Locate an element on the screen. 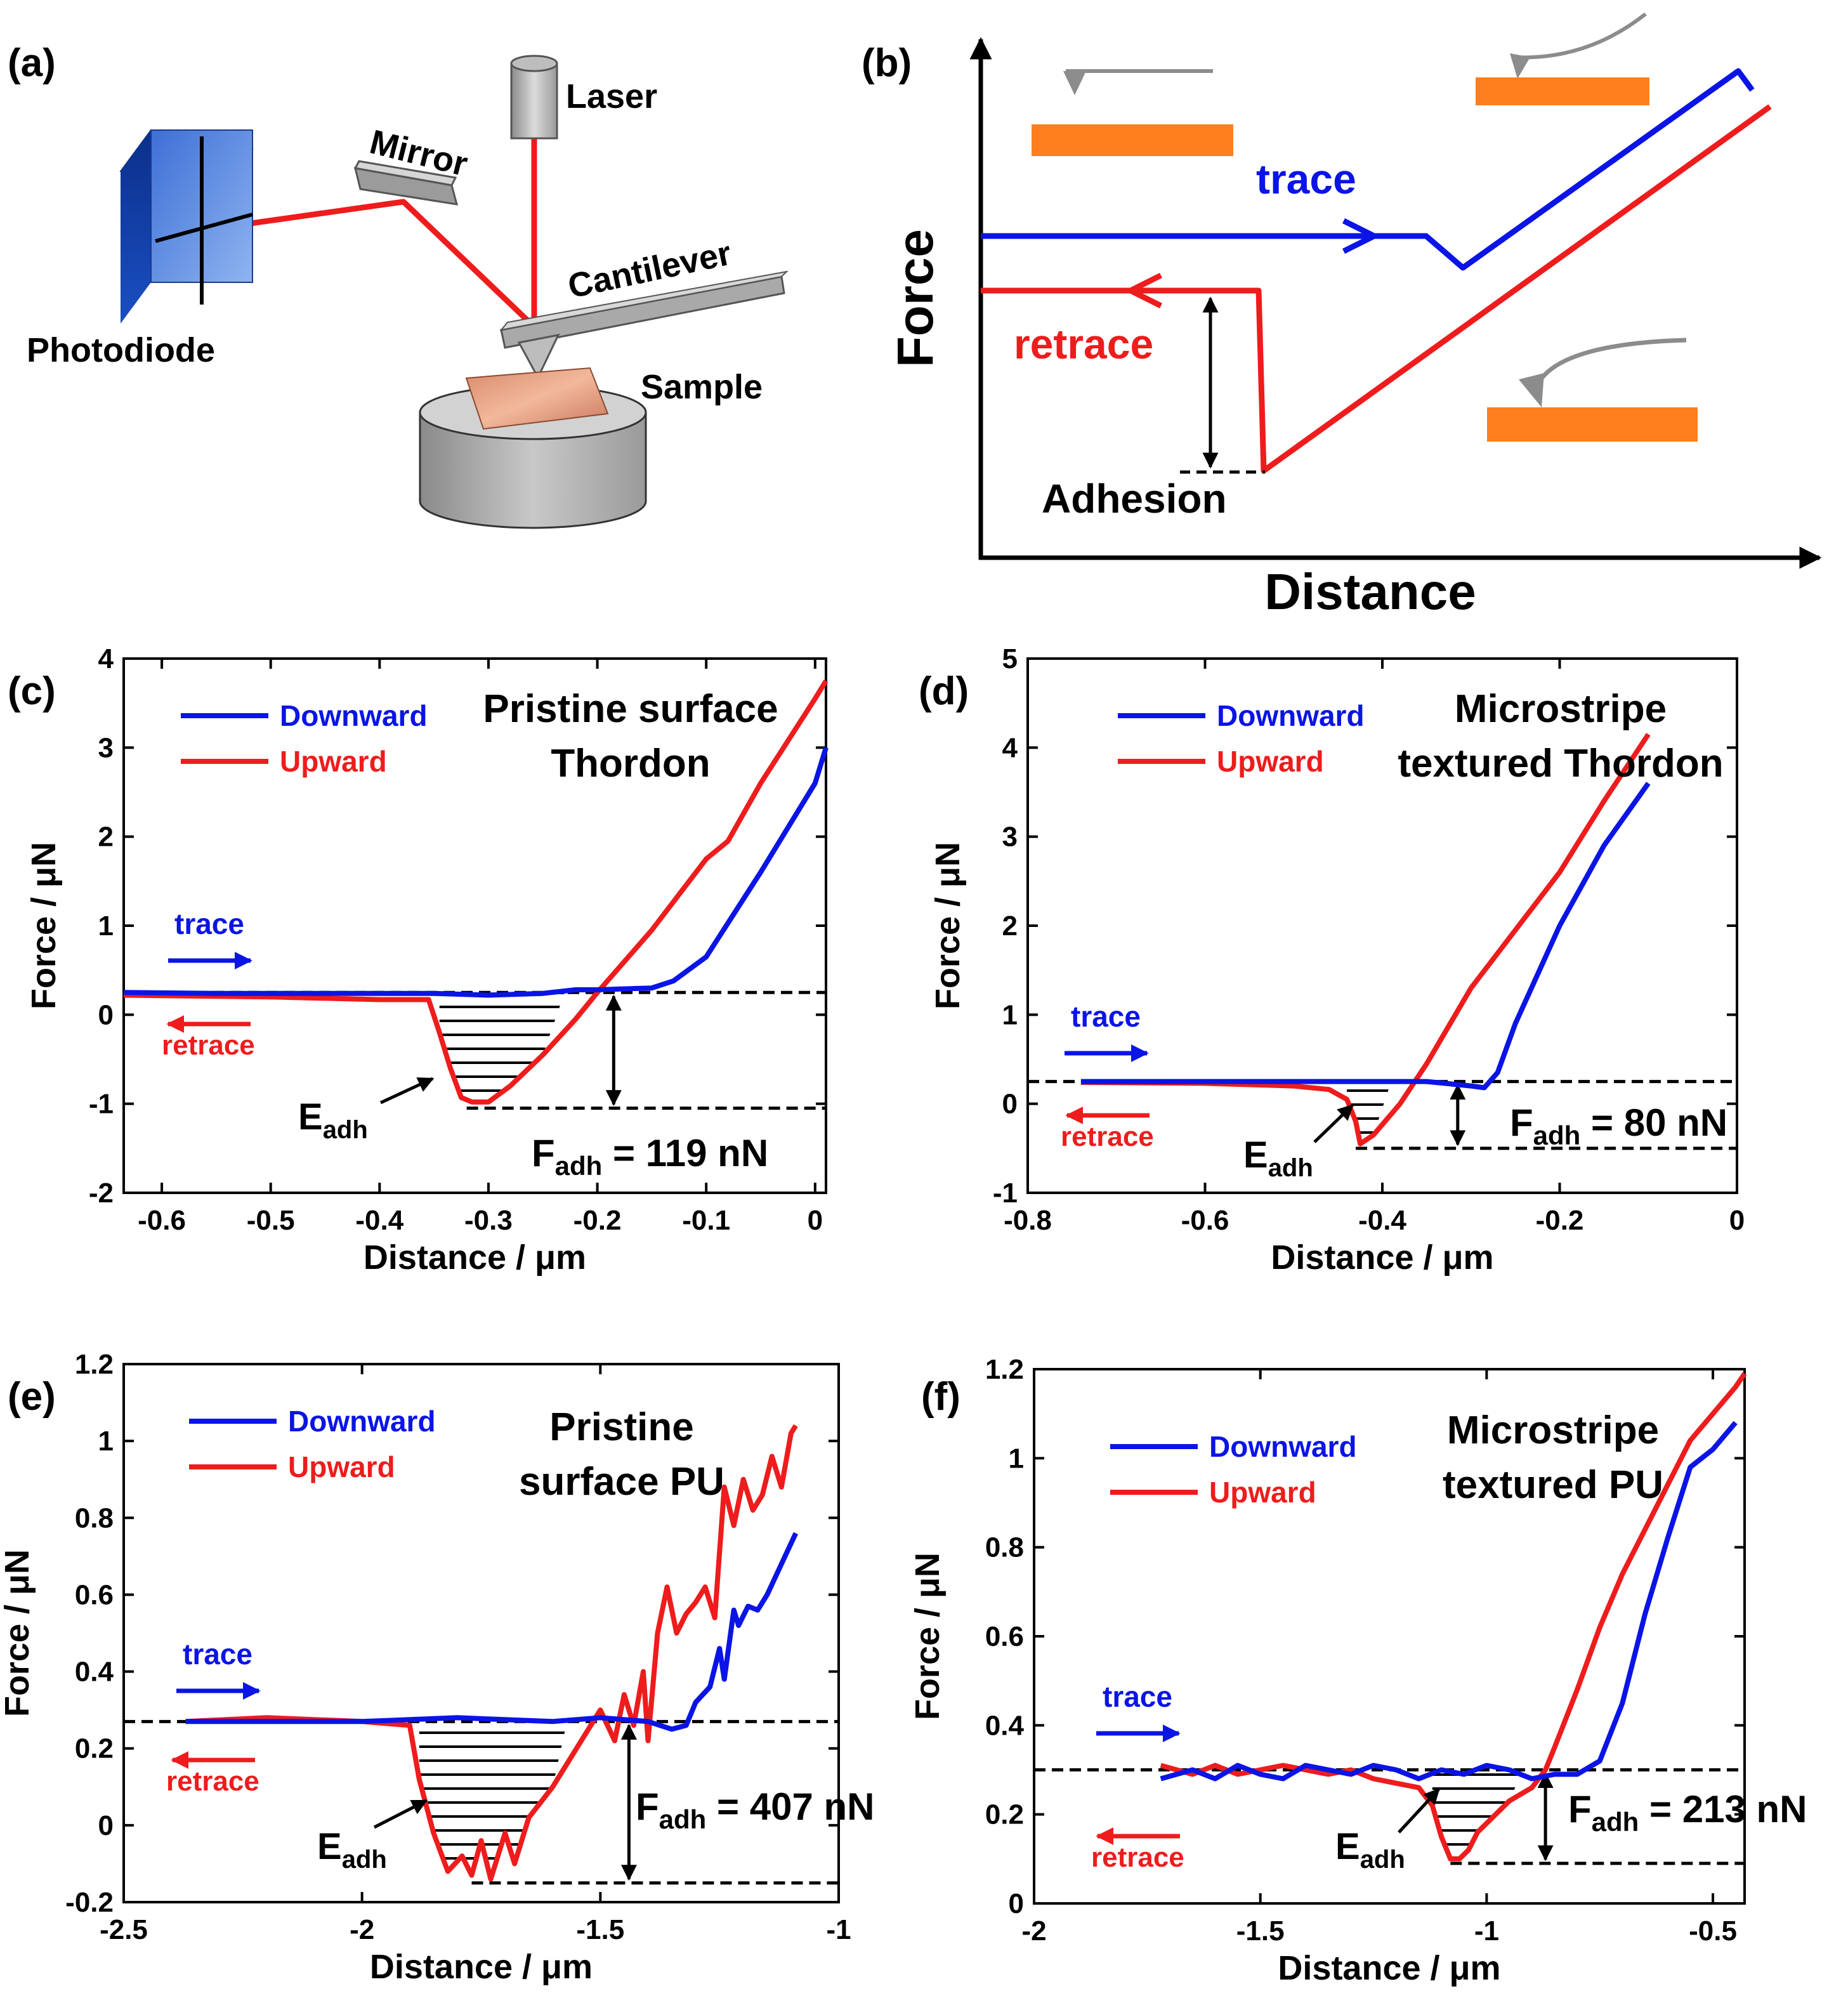 This screenshot has height=2010, width=1848. panel-c-eadh-arrow is located at coordinates (407, 1091).